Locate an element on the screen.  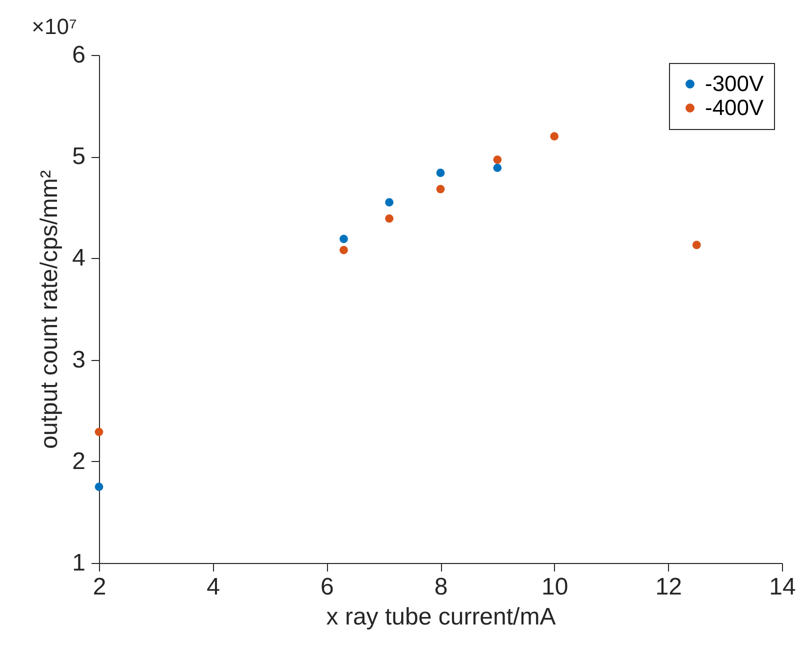
text: ×10⁷ is located at coordinates (54, 26).